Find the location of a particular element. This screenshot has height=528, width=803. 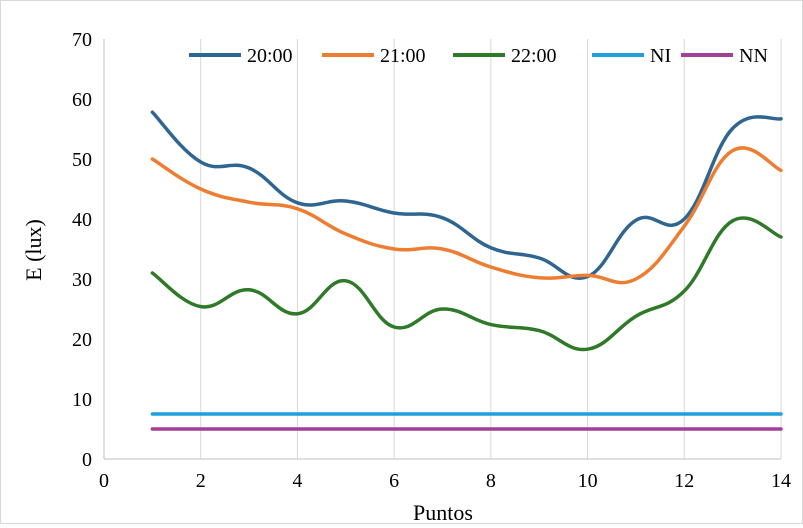

y-axis-title: E (lux) is located at coordinates (33, 250).